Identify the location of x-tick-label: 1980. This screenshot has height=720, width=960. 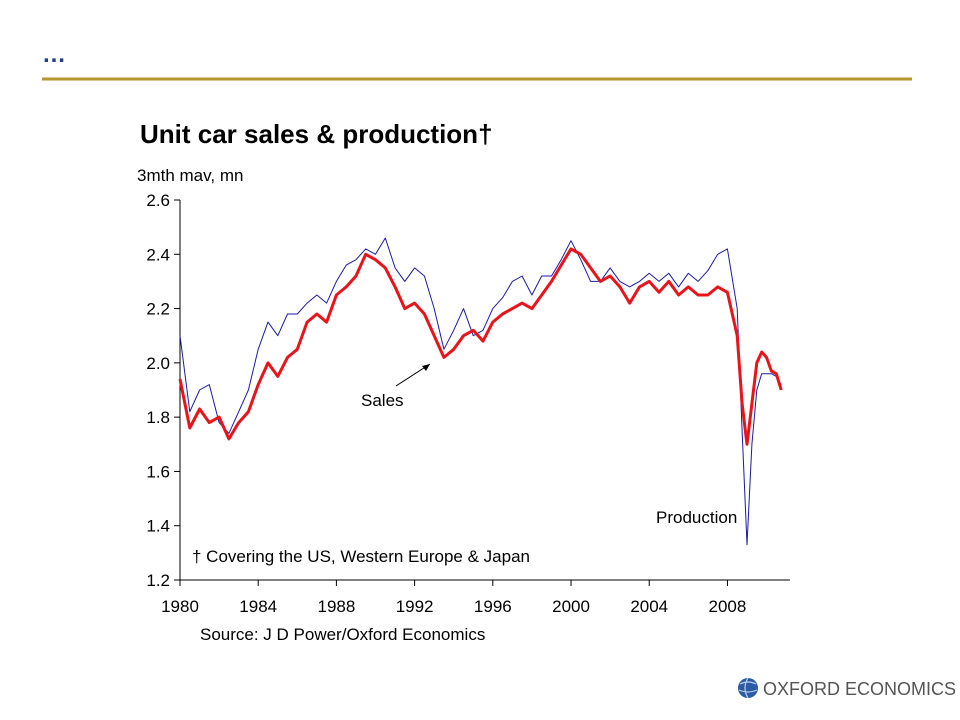
(180, 606).